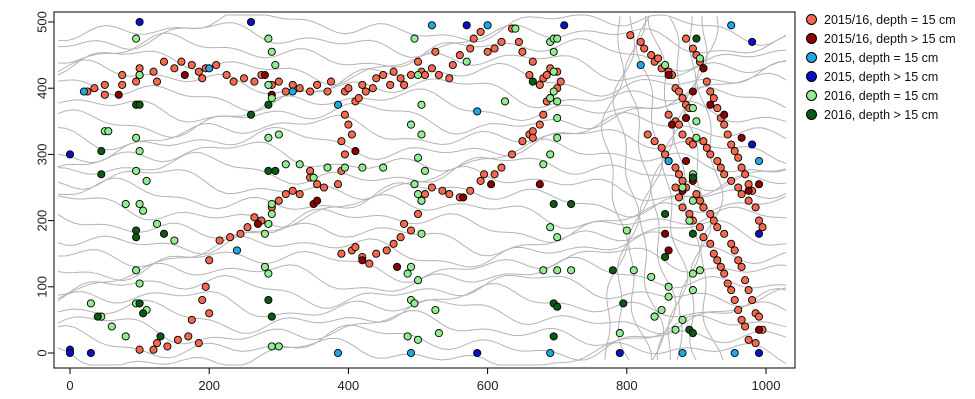 The height and width of the screenshot is (399, 975). I want to click on legend-item: 2016, depth = 15 cm, so click(881, 95).